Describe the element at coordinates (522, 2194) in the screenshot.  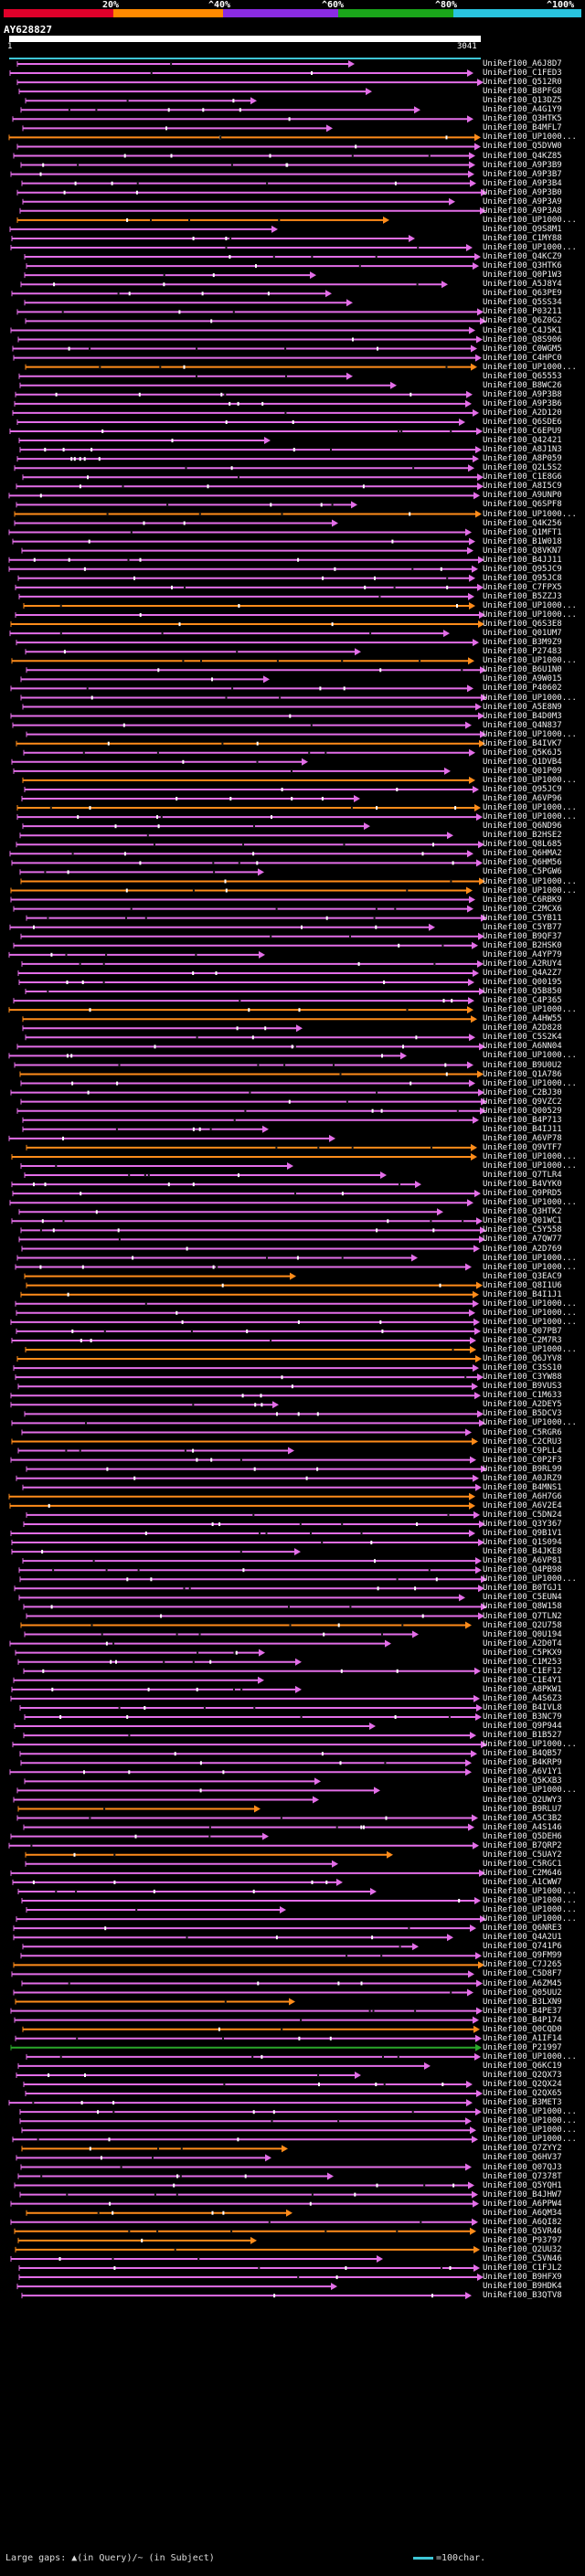
I see `hit-label: UniRef100_B4JHW7` at that location.